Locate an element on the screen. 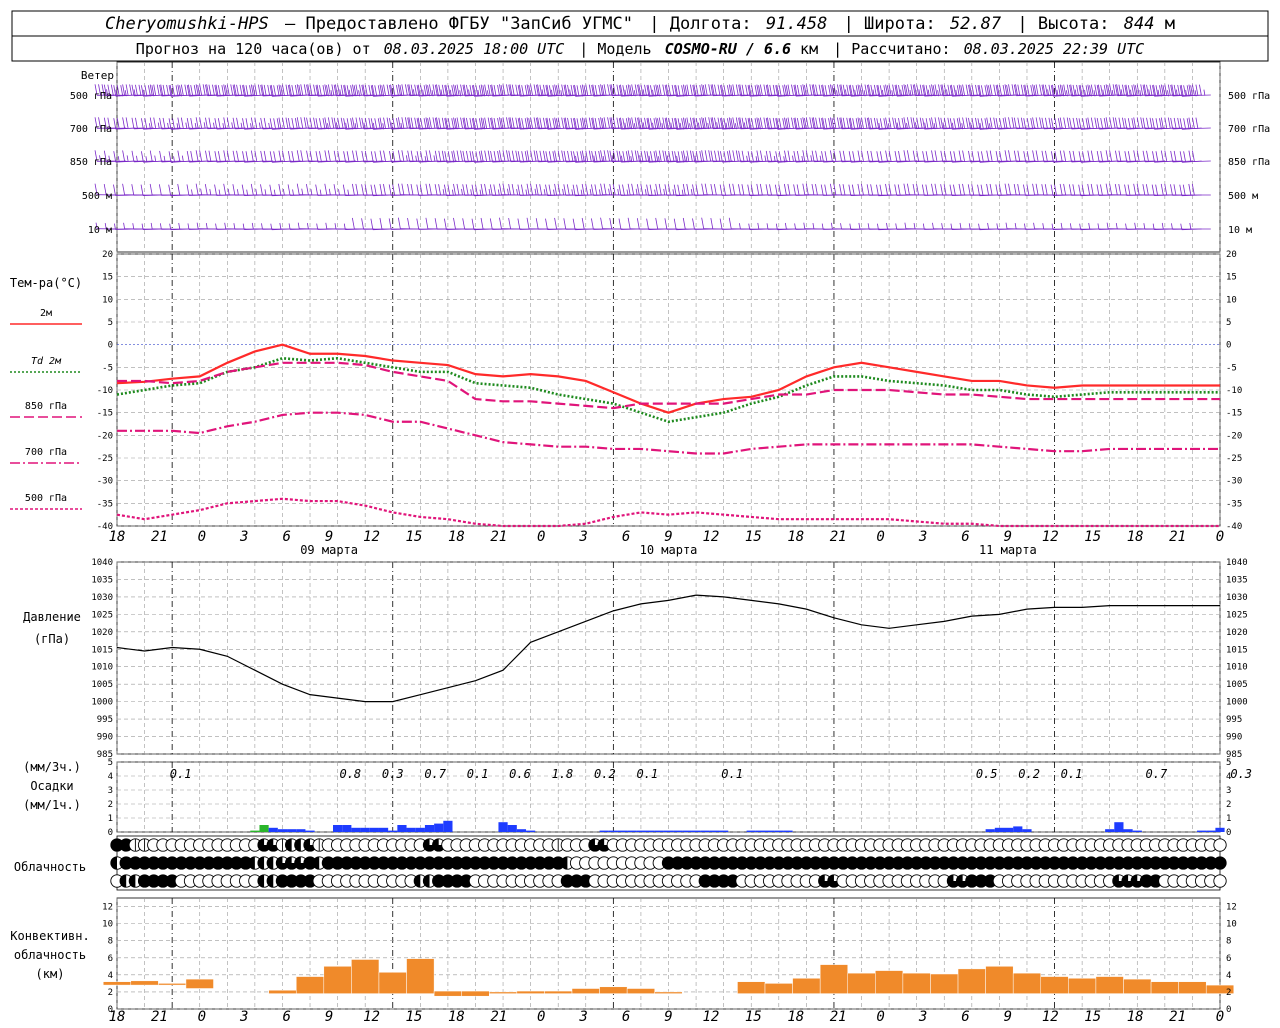 The width and height of the screenshot is (1280, 1028). temp-y-tick-left: -20 is located at coordinates (105, 436).